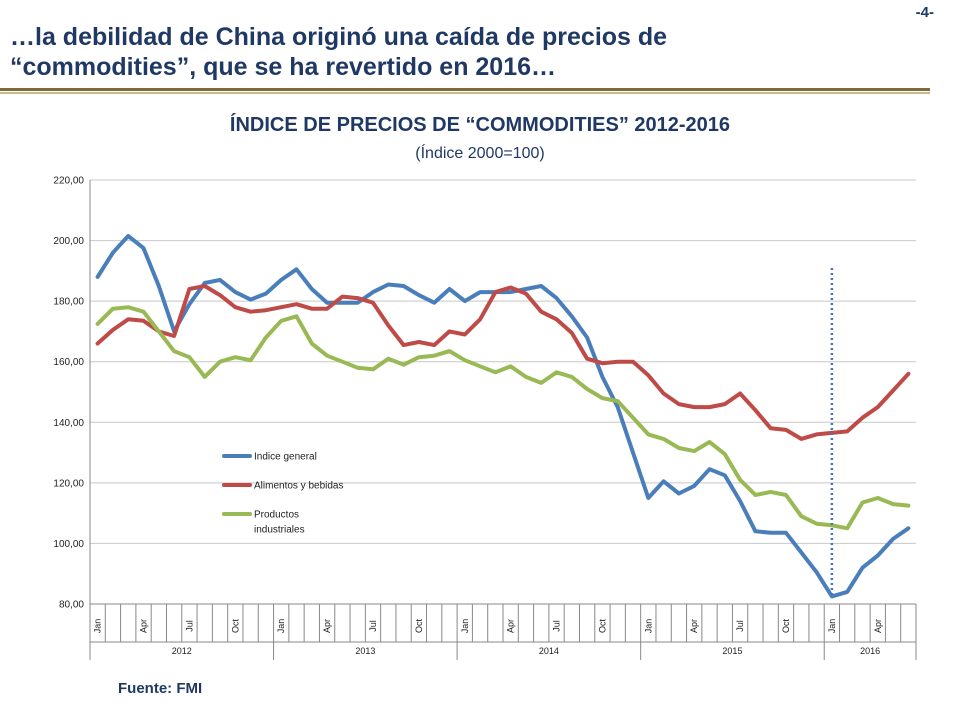  I want to click on chart-subtitle: (Índice 2000=100), so click(480, 153).